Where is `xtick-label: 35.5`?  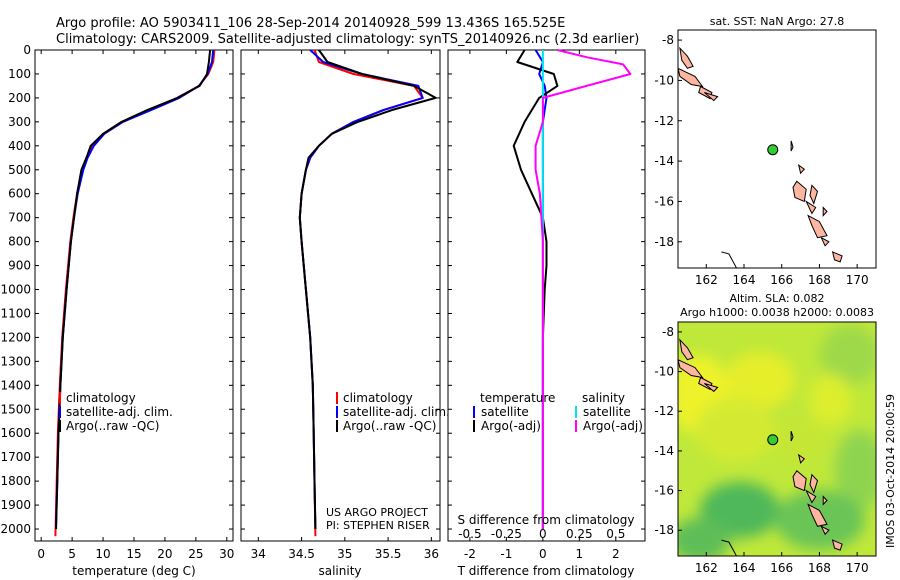 xtick-label: 35.5 is located at coordinates (388, 554).